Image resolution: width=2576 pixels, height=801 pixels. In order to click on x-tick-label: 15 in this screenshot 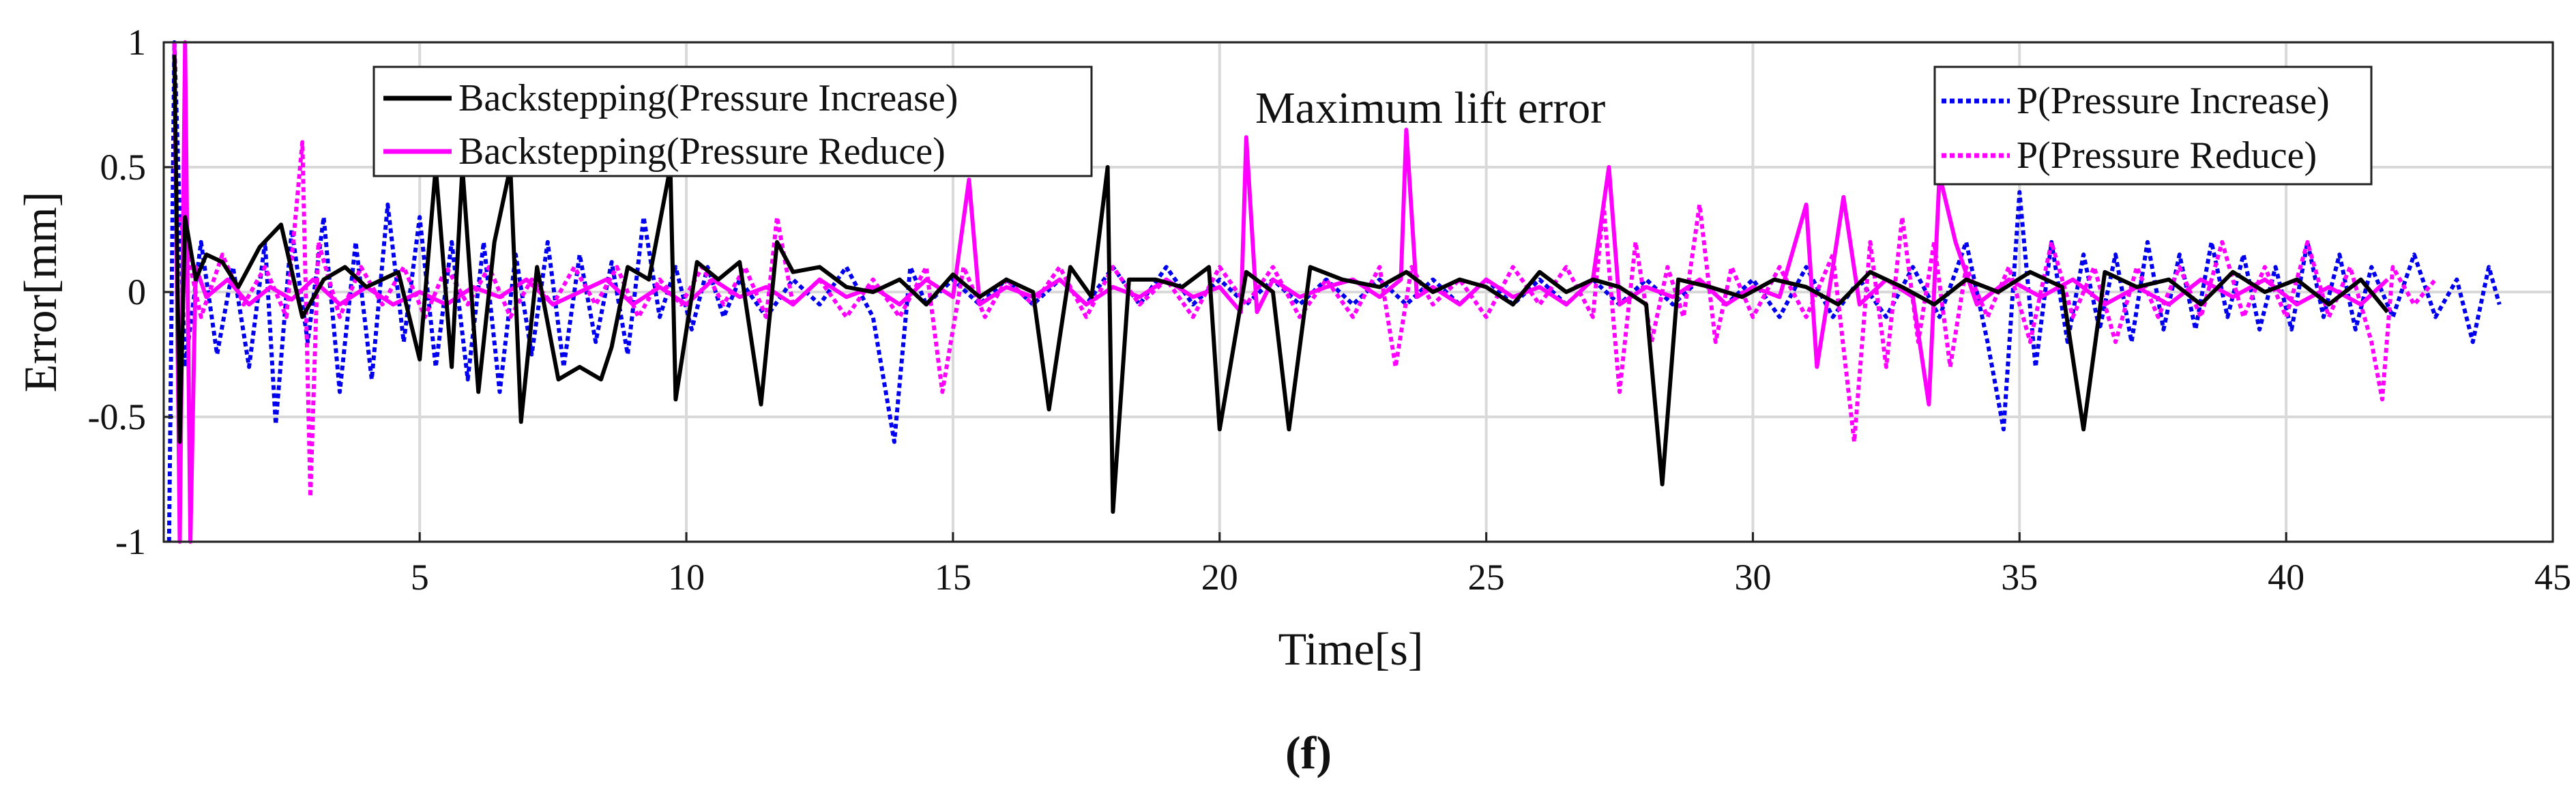, I will do `click(953, 577)`.